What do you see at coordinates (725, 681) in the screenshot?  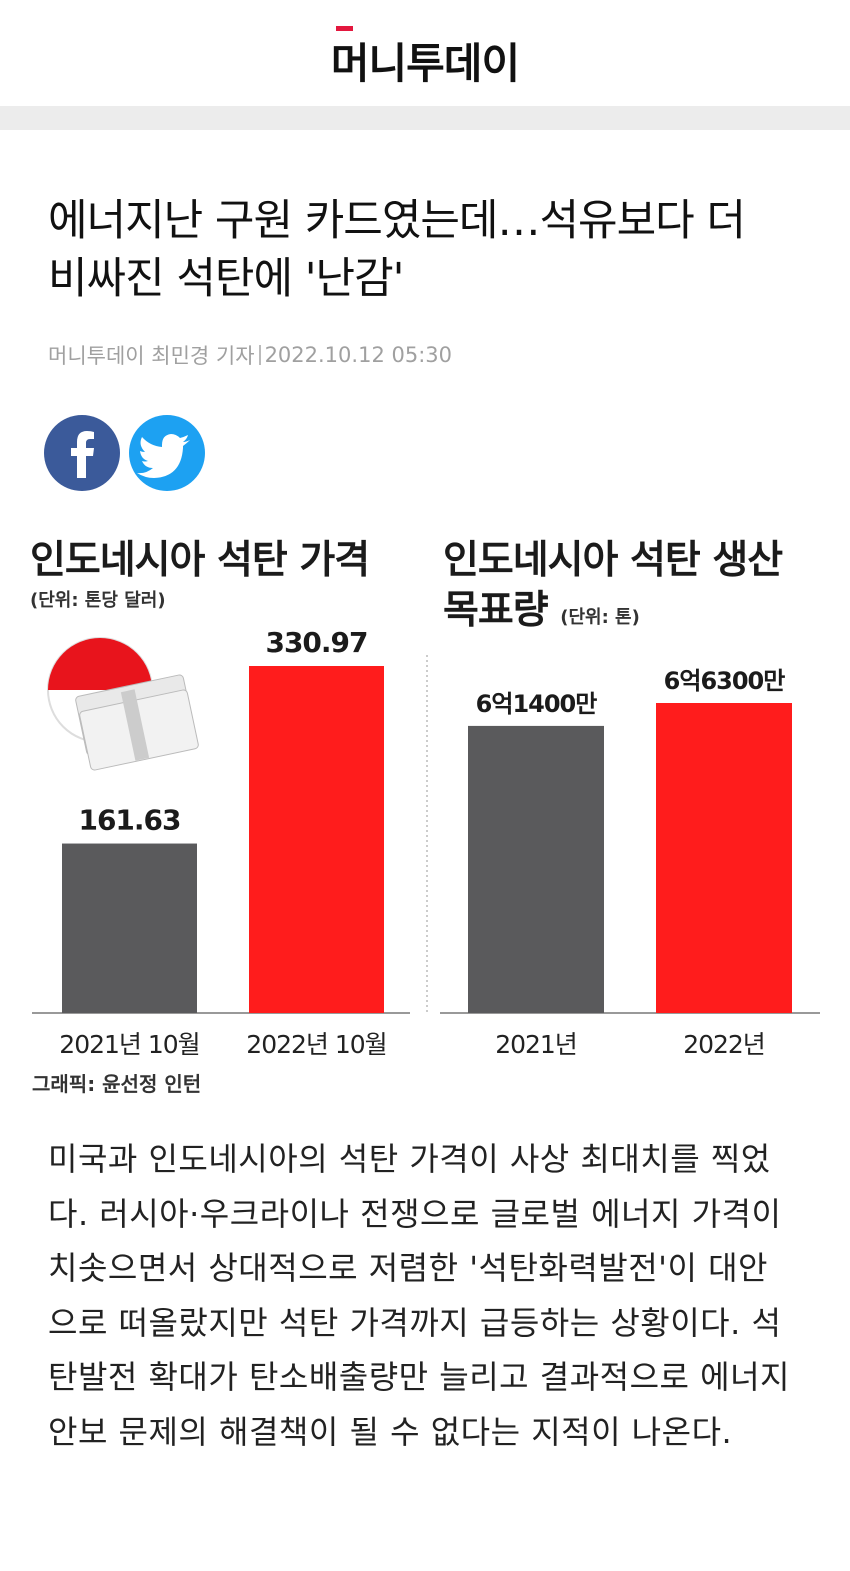 I see `data-label: 6억6300만` at bounding box center [725, 681].